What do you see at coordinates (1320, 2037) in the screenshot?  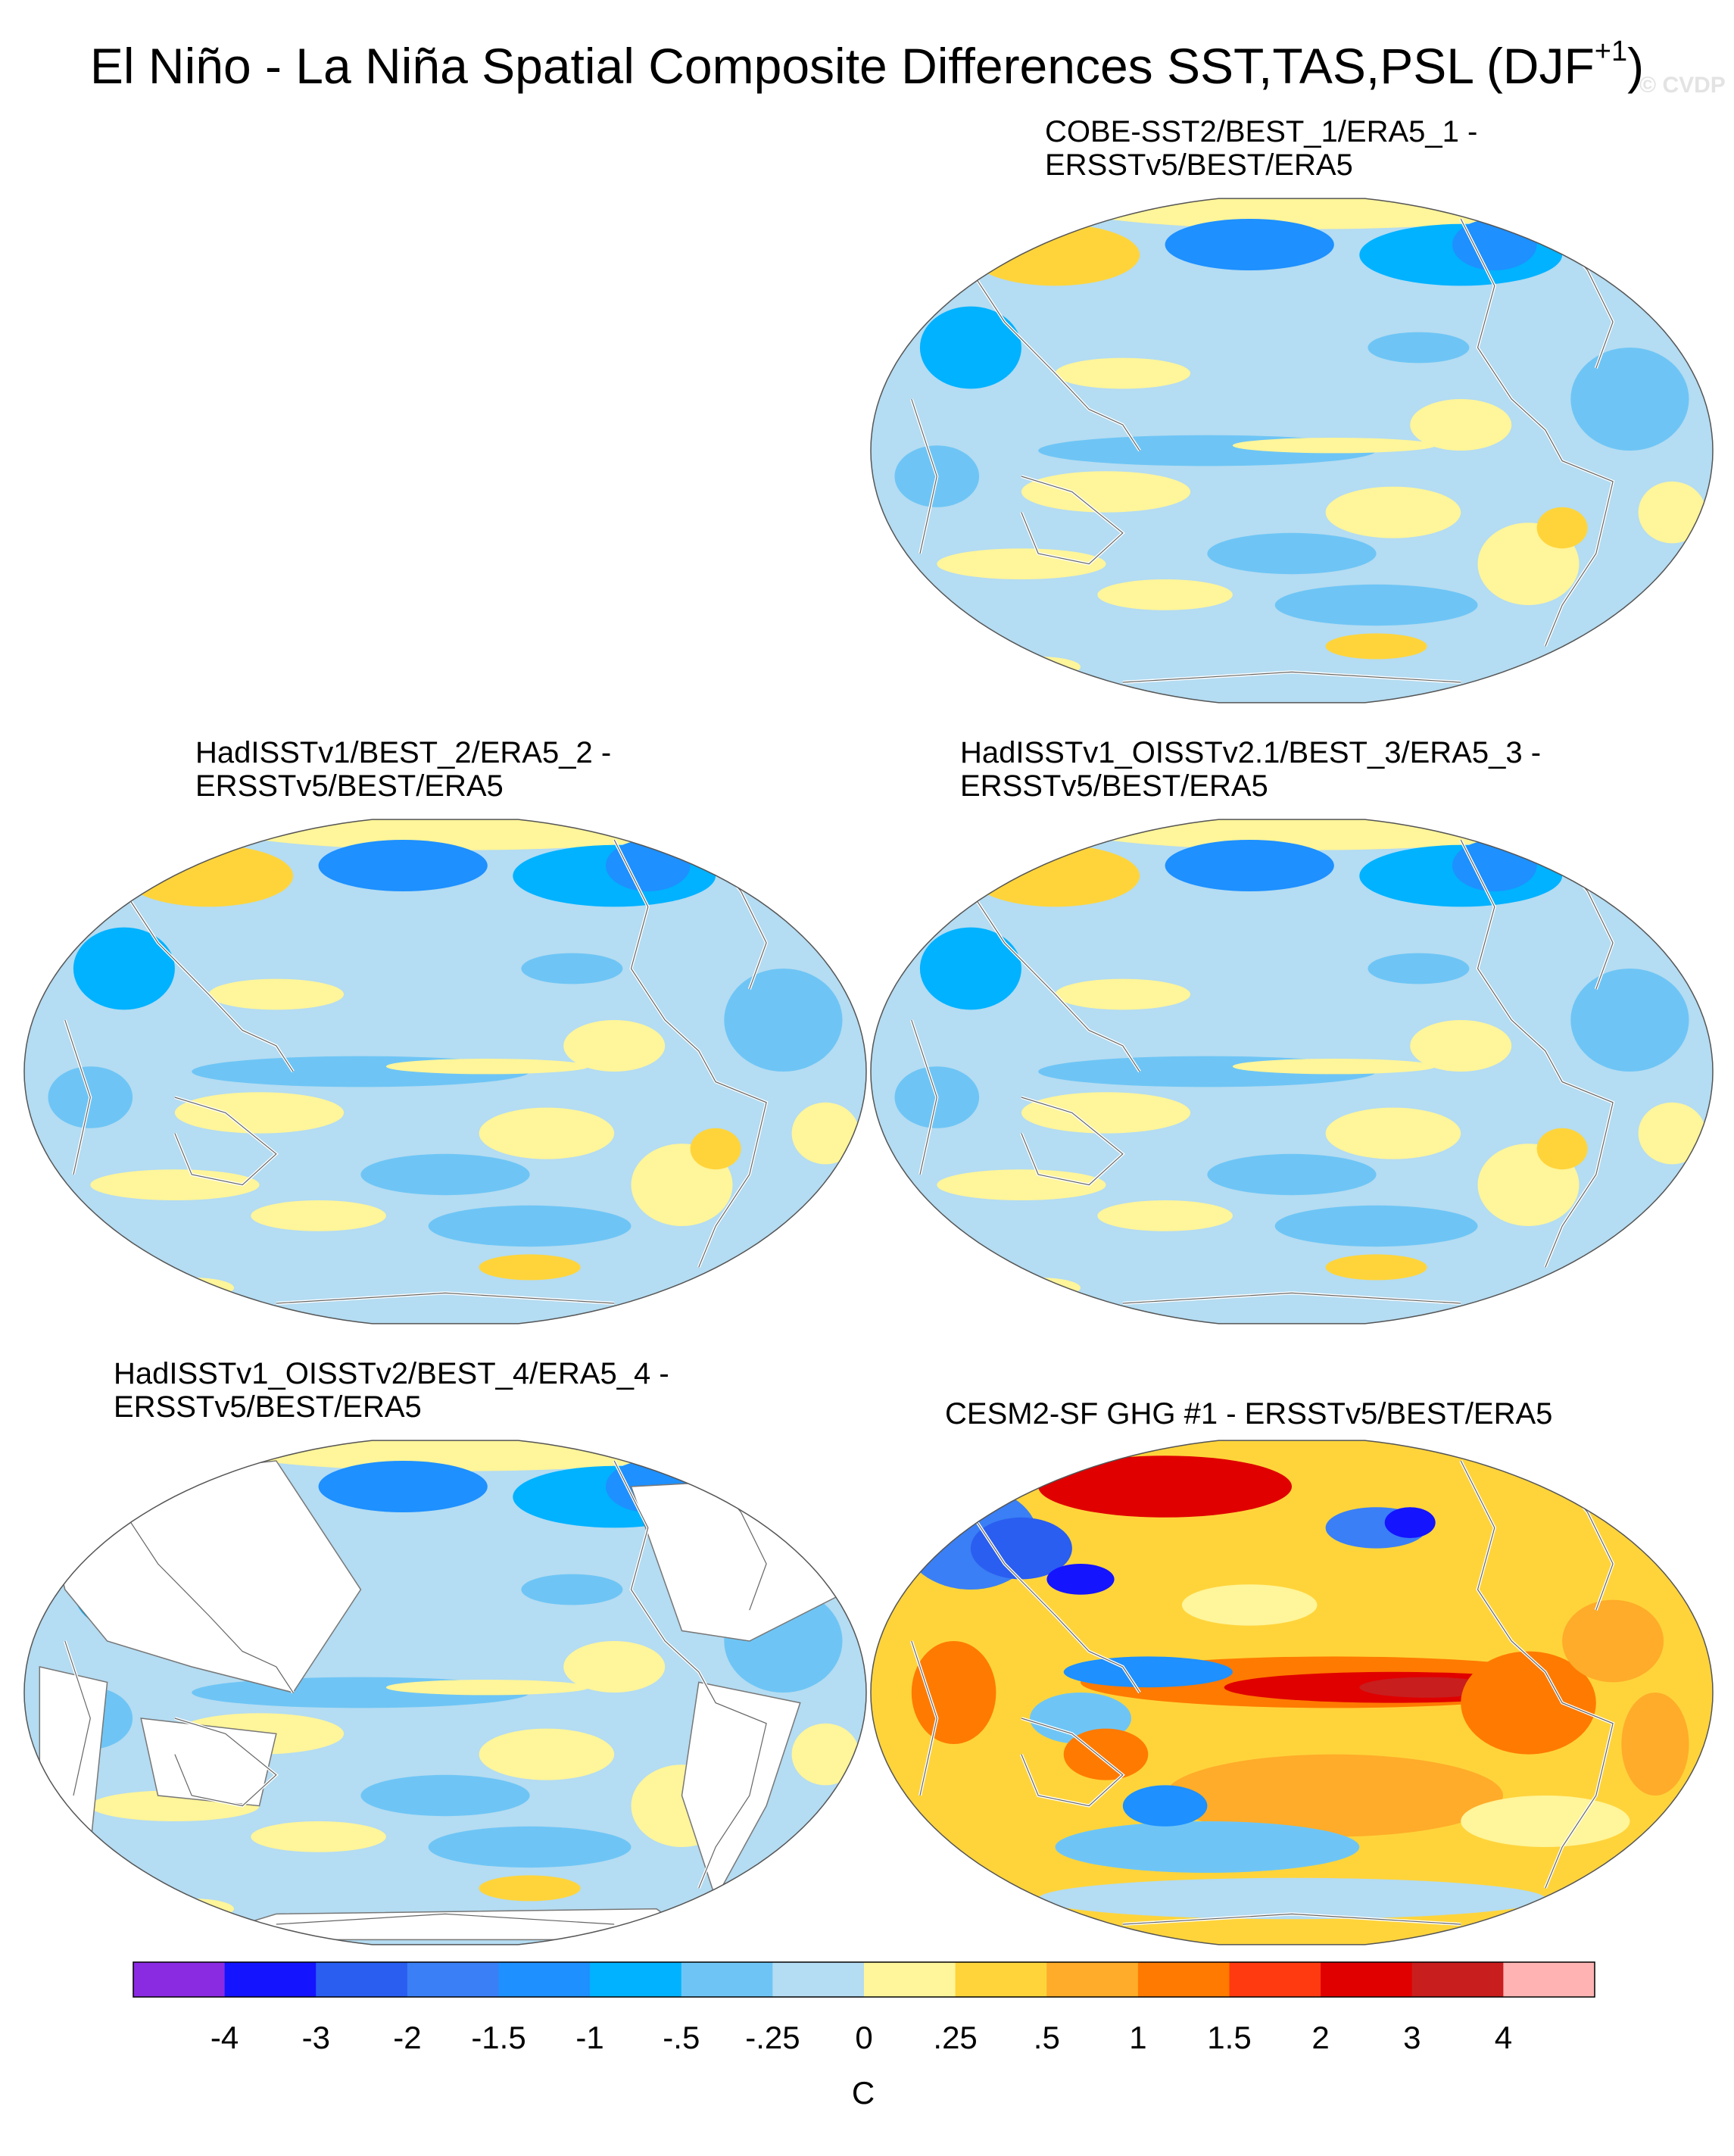 I see `colorbar-tick-label: 2` at bounding box center [1320, 2037].